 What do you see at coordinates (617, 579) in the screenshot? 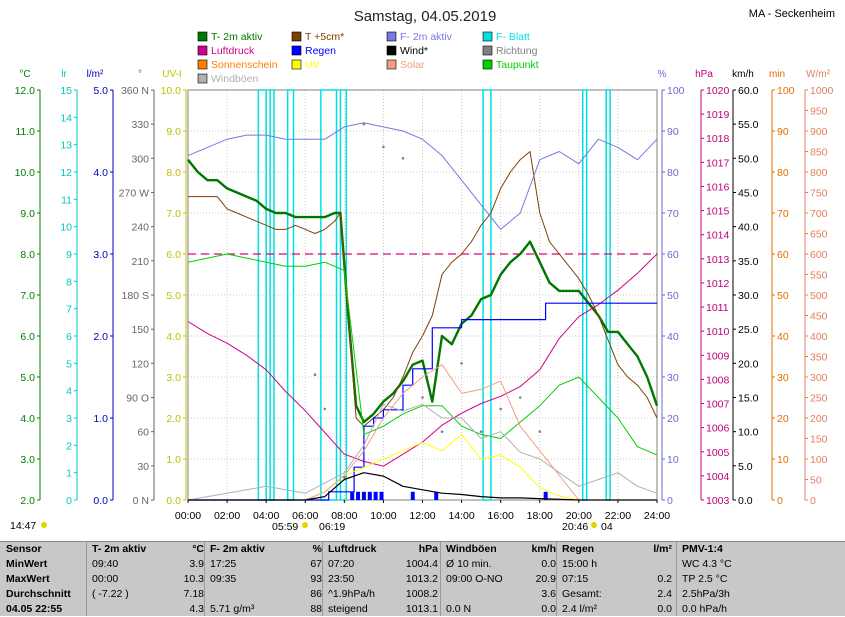
I see `table-row: 07:15 0.2` at bounding box center [617, 579].